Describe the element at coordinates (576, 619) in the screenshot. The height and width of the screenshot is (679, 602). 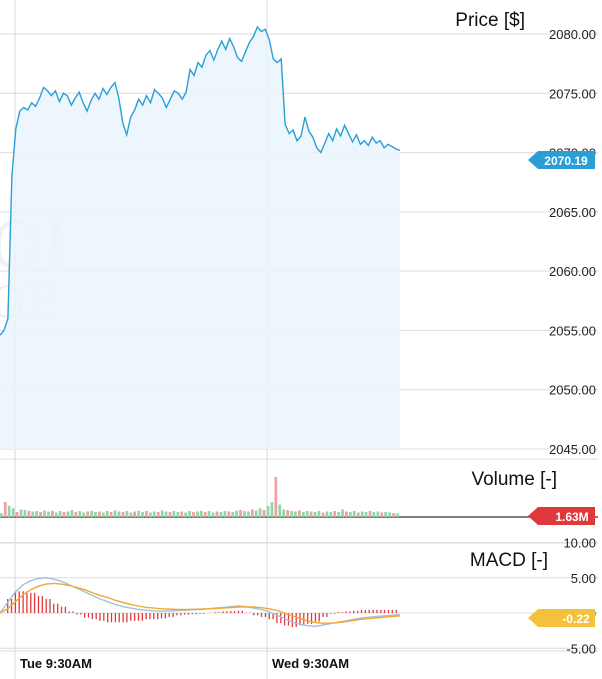
I see `macd-last-value: -0.22` at that location.